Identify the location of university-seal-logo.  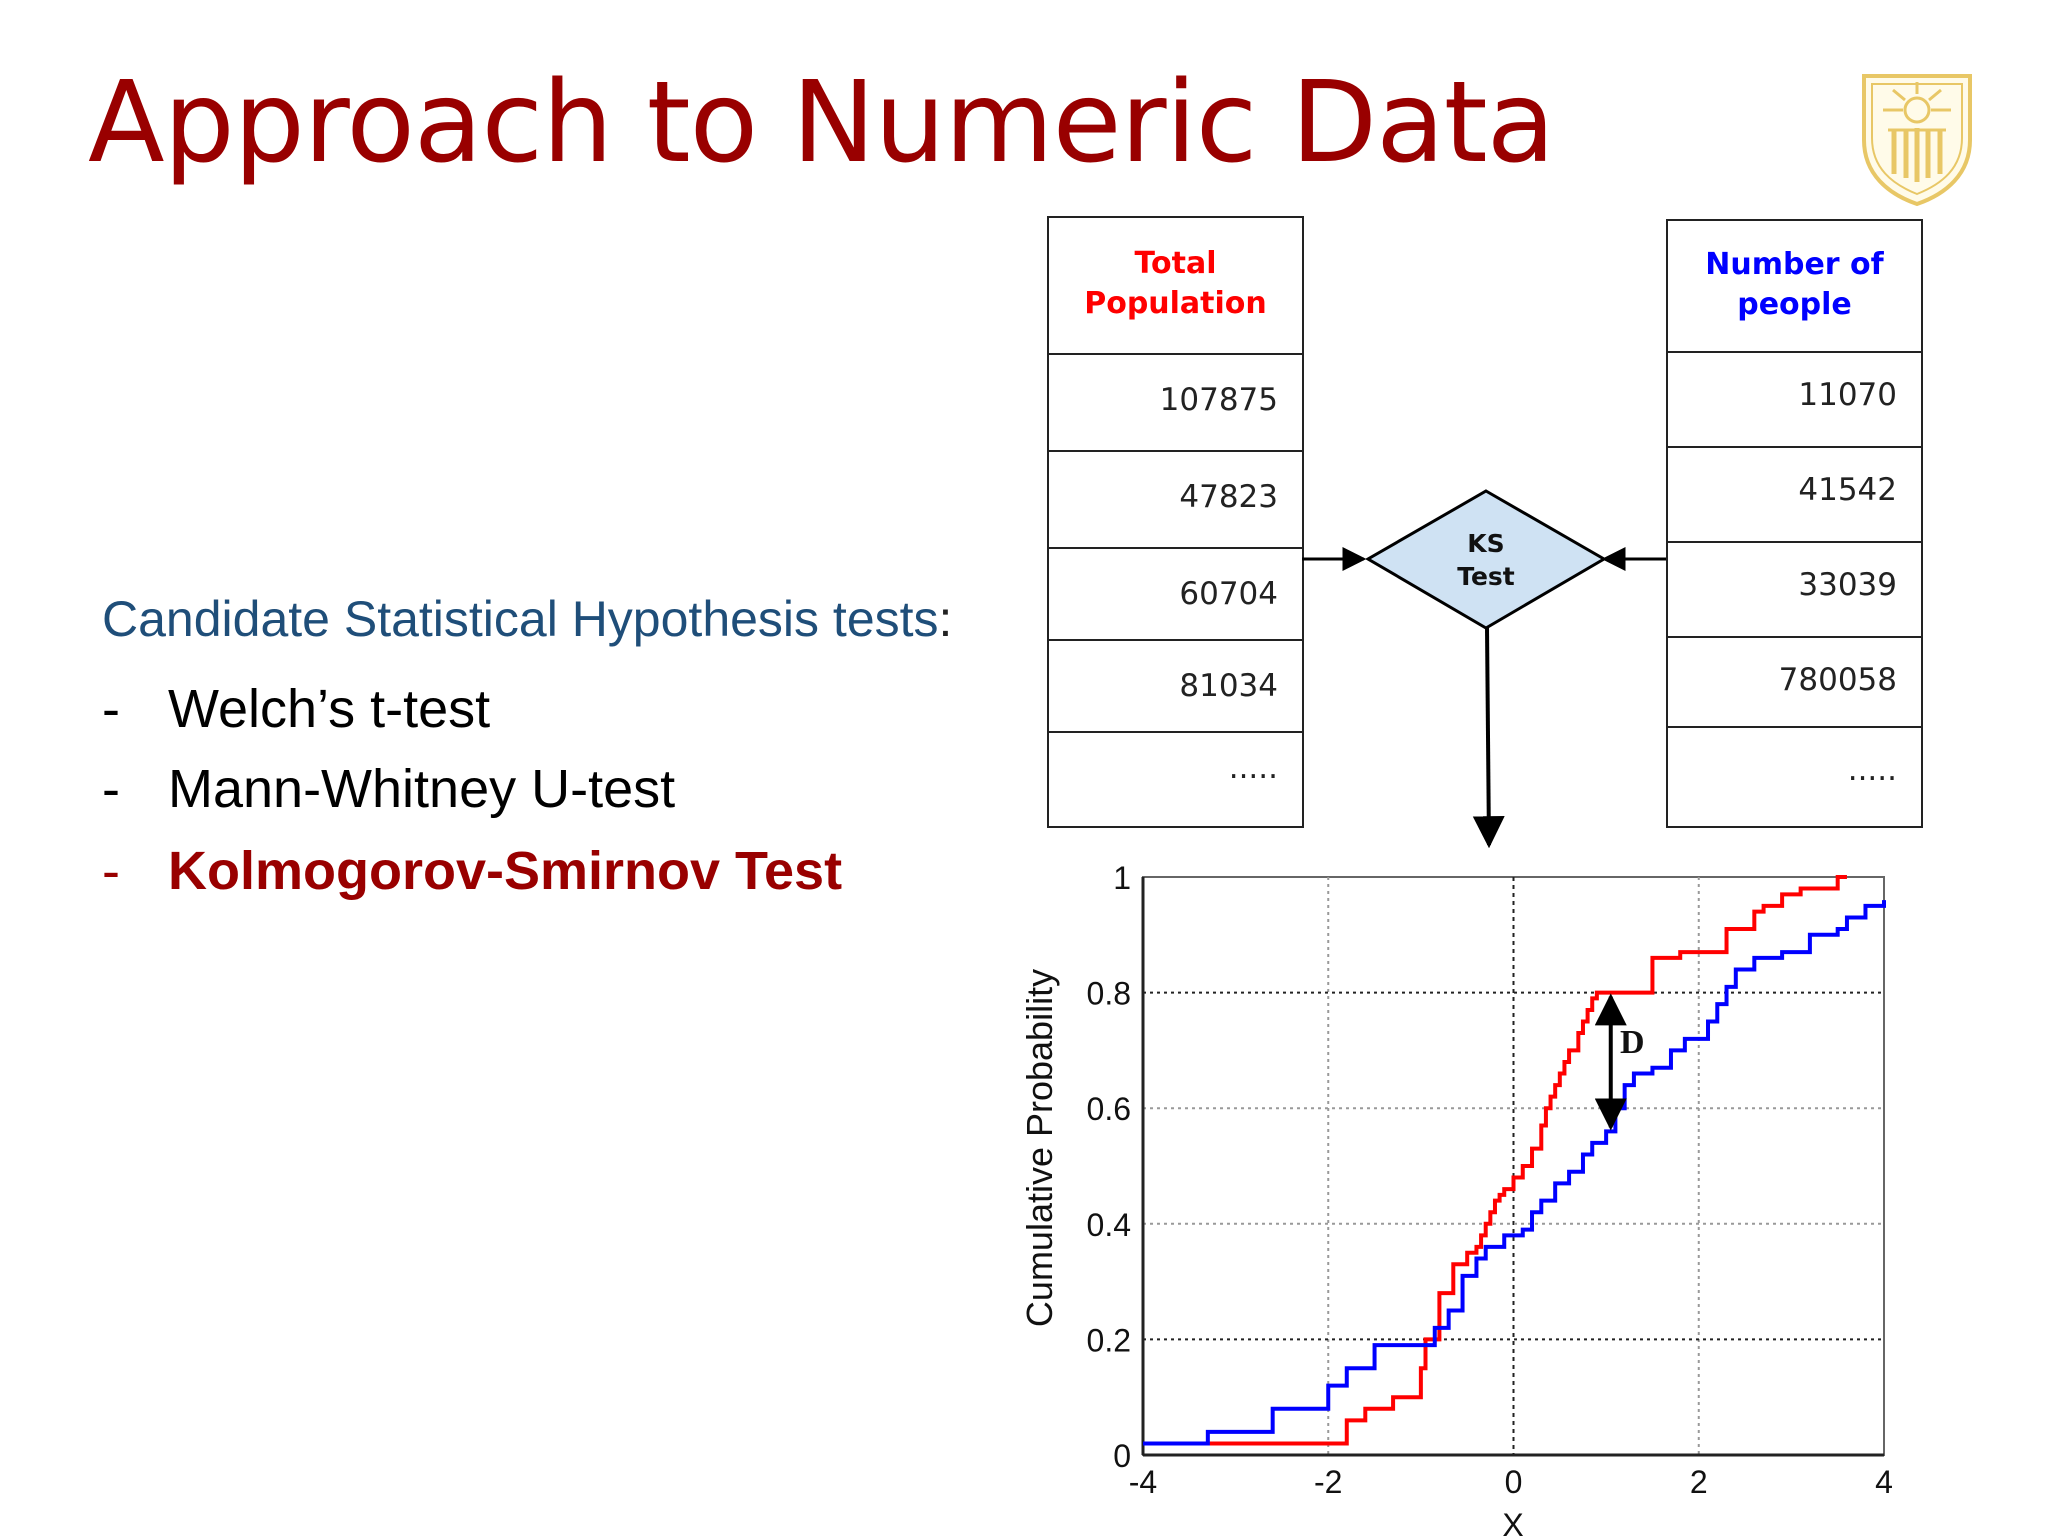
(1917, 140).